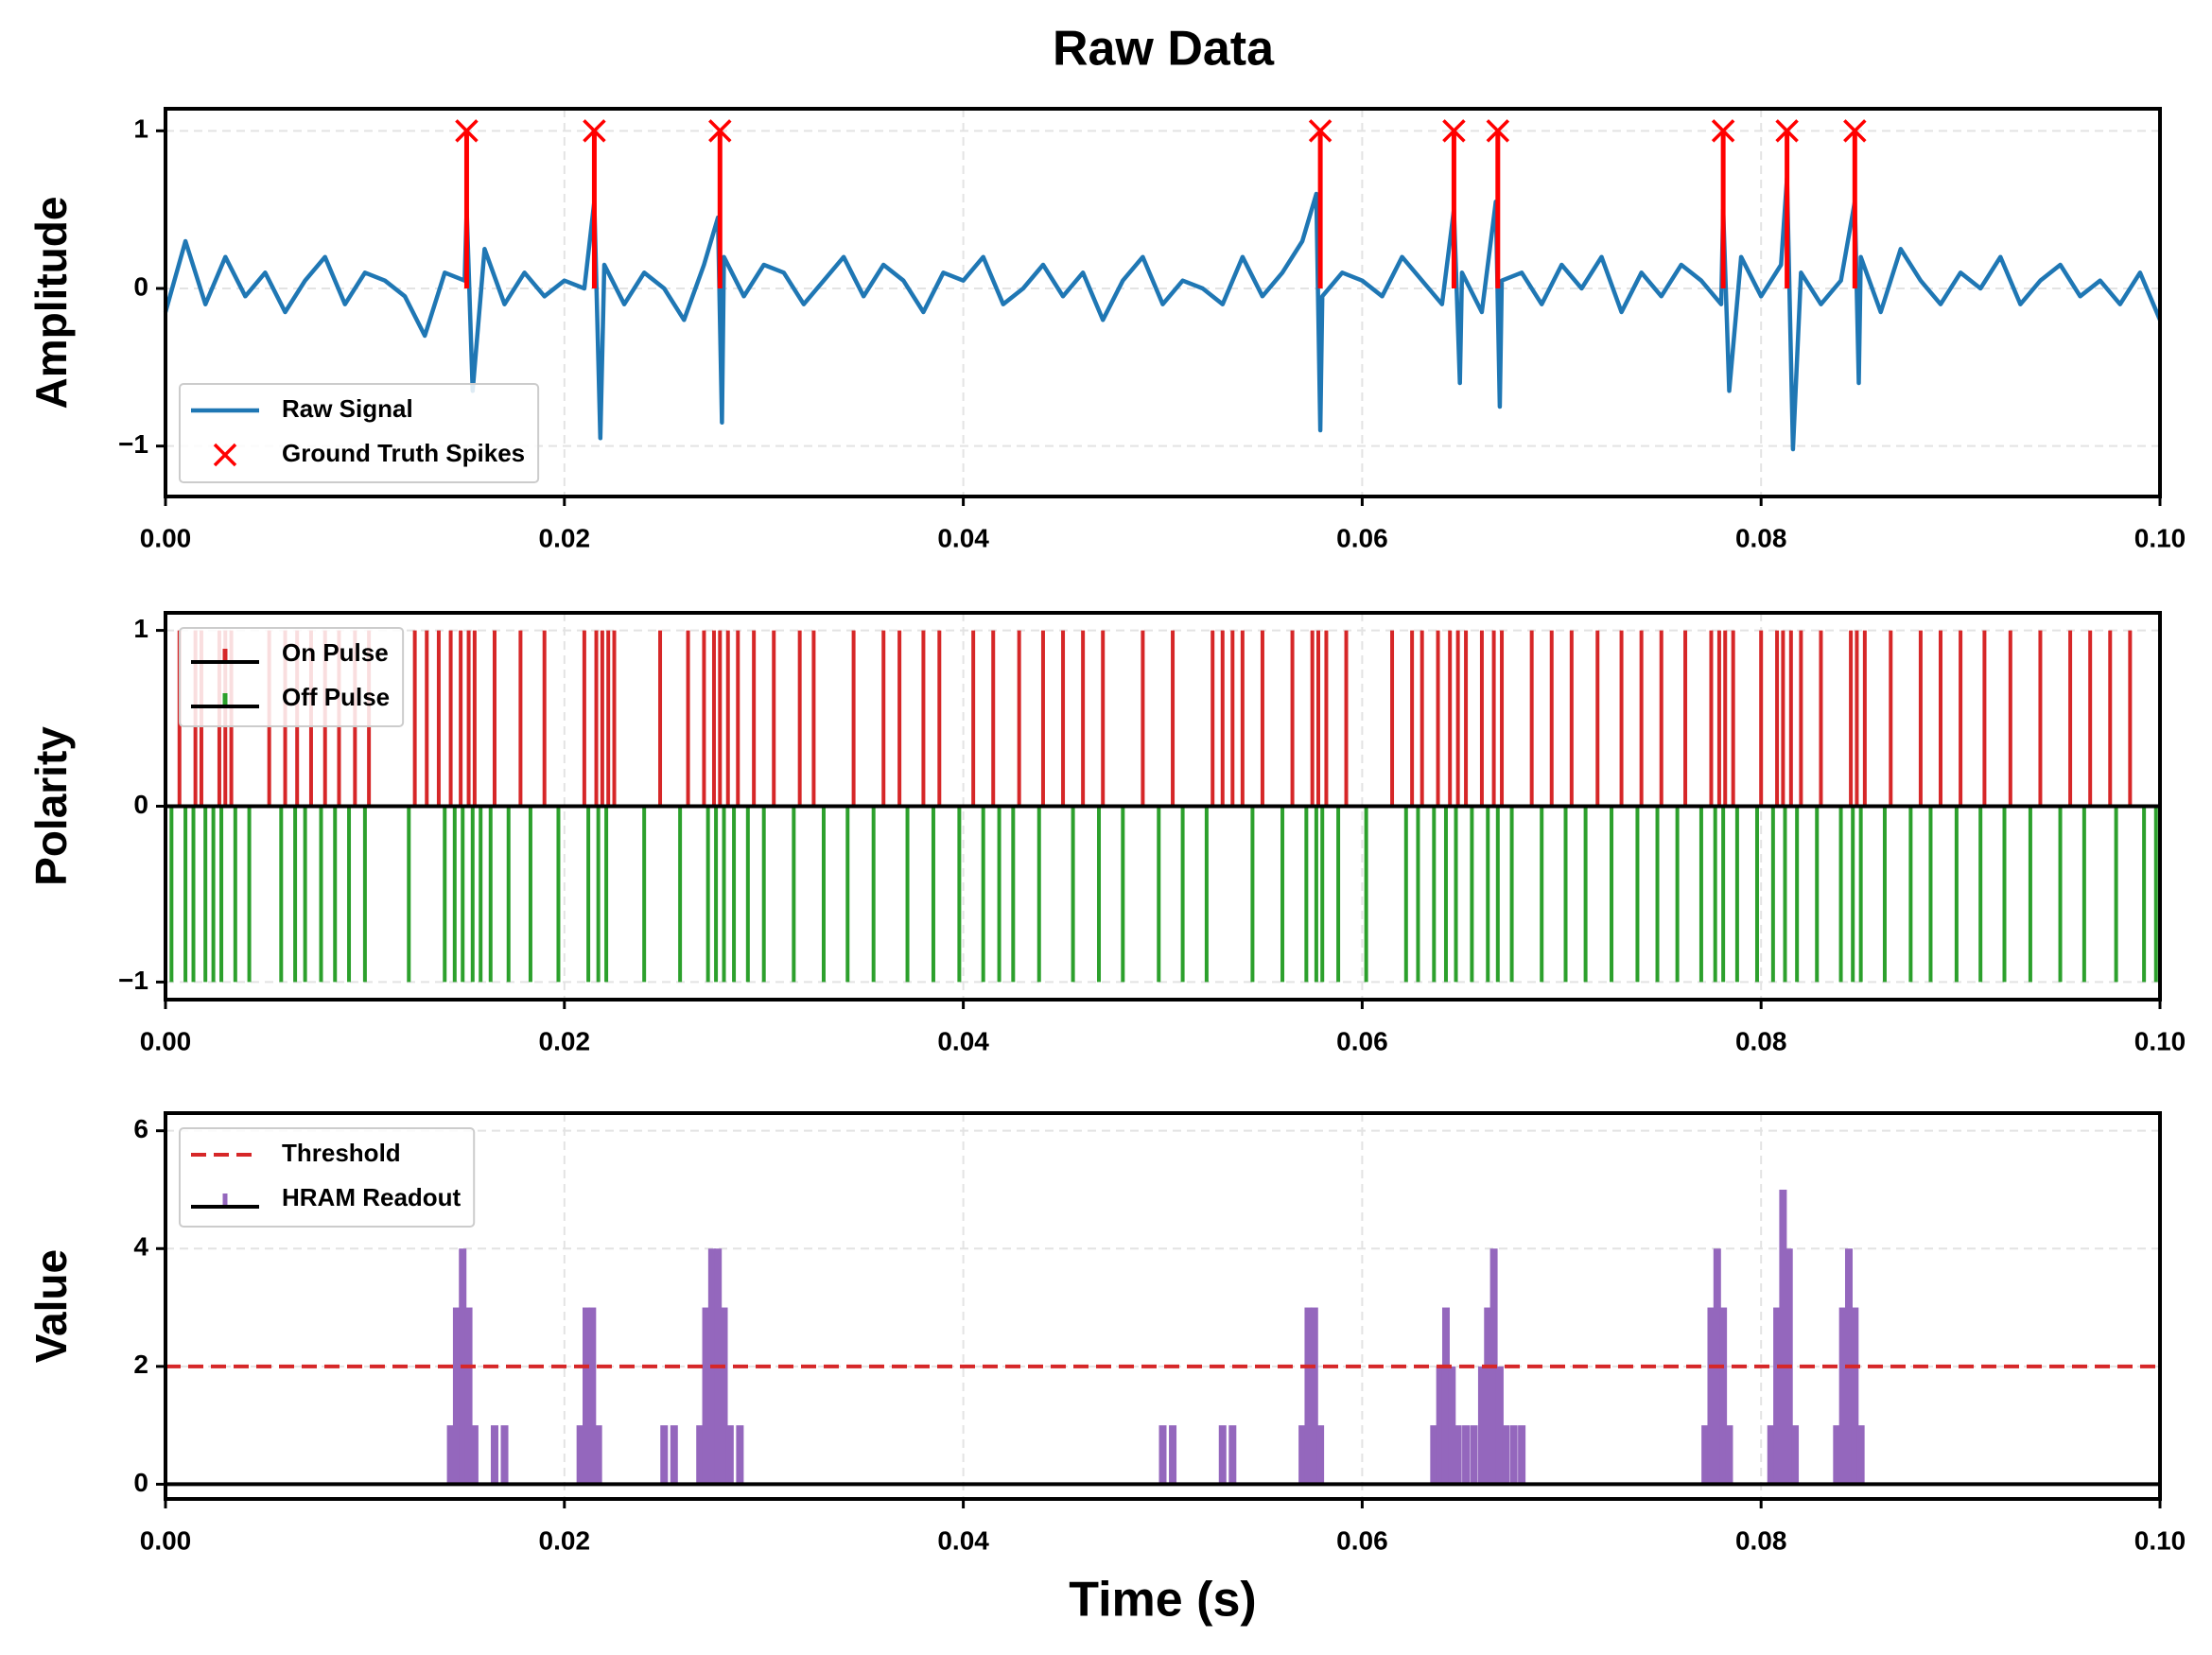 This screenshot has width=2212, height=1655. Describe the element at coordinates (347, 409) in the screenshot. I see `legend-label: Raw Signal` at that location.